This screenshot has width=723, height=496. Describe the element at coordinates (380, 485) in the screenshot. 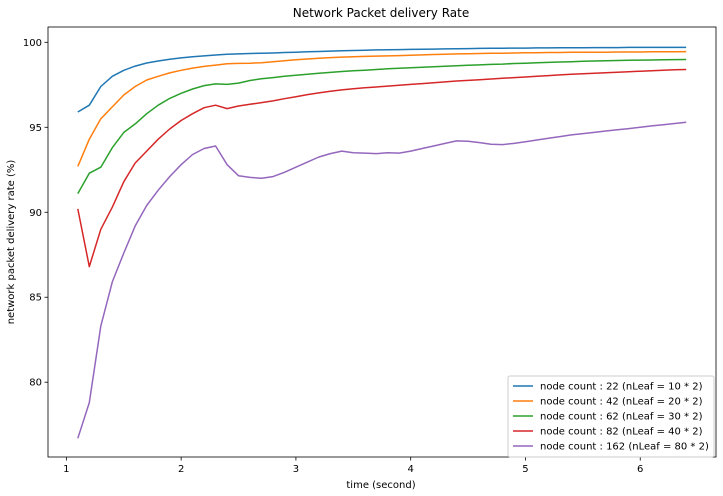

I see `x-axis-label: time (second)` at that location.